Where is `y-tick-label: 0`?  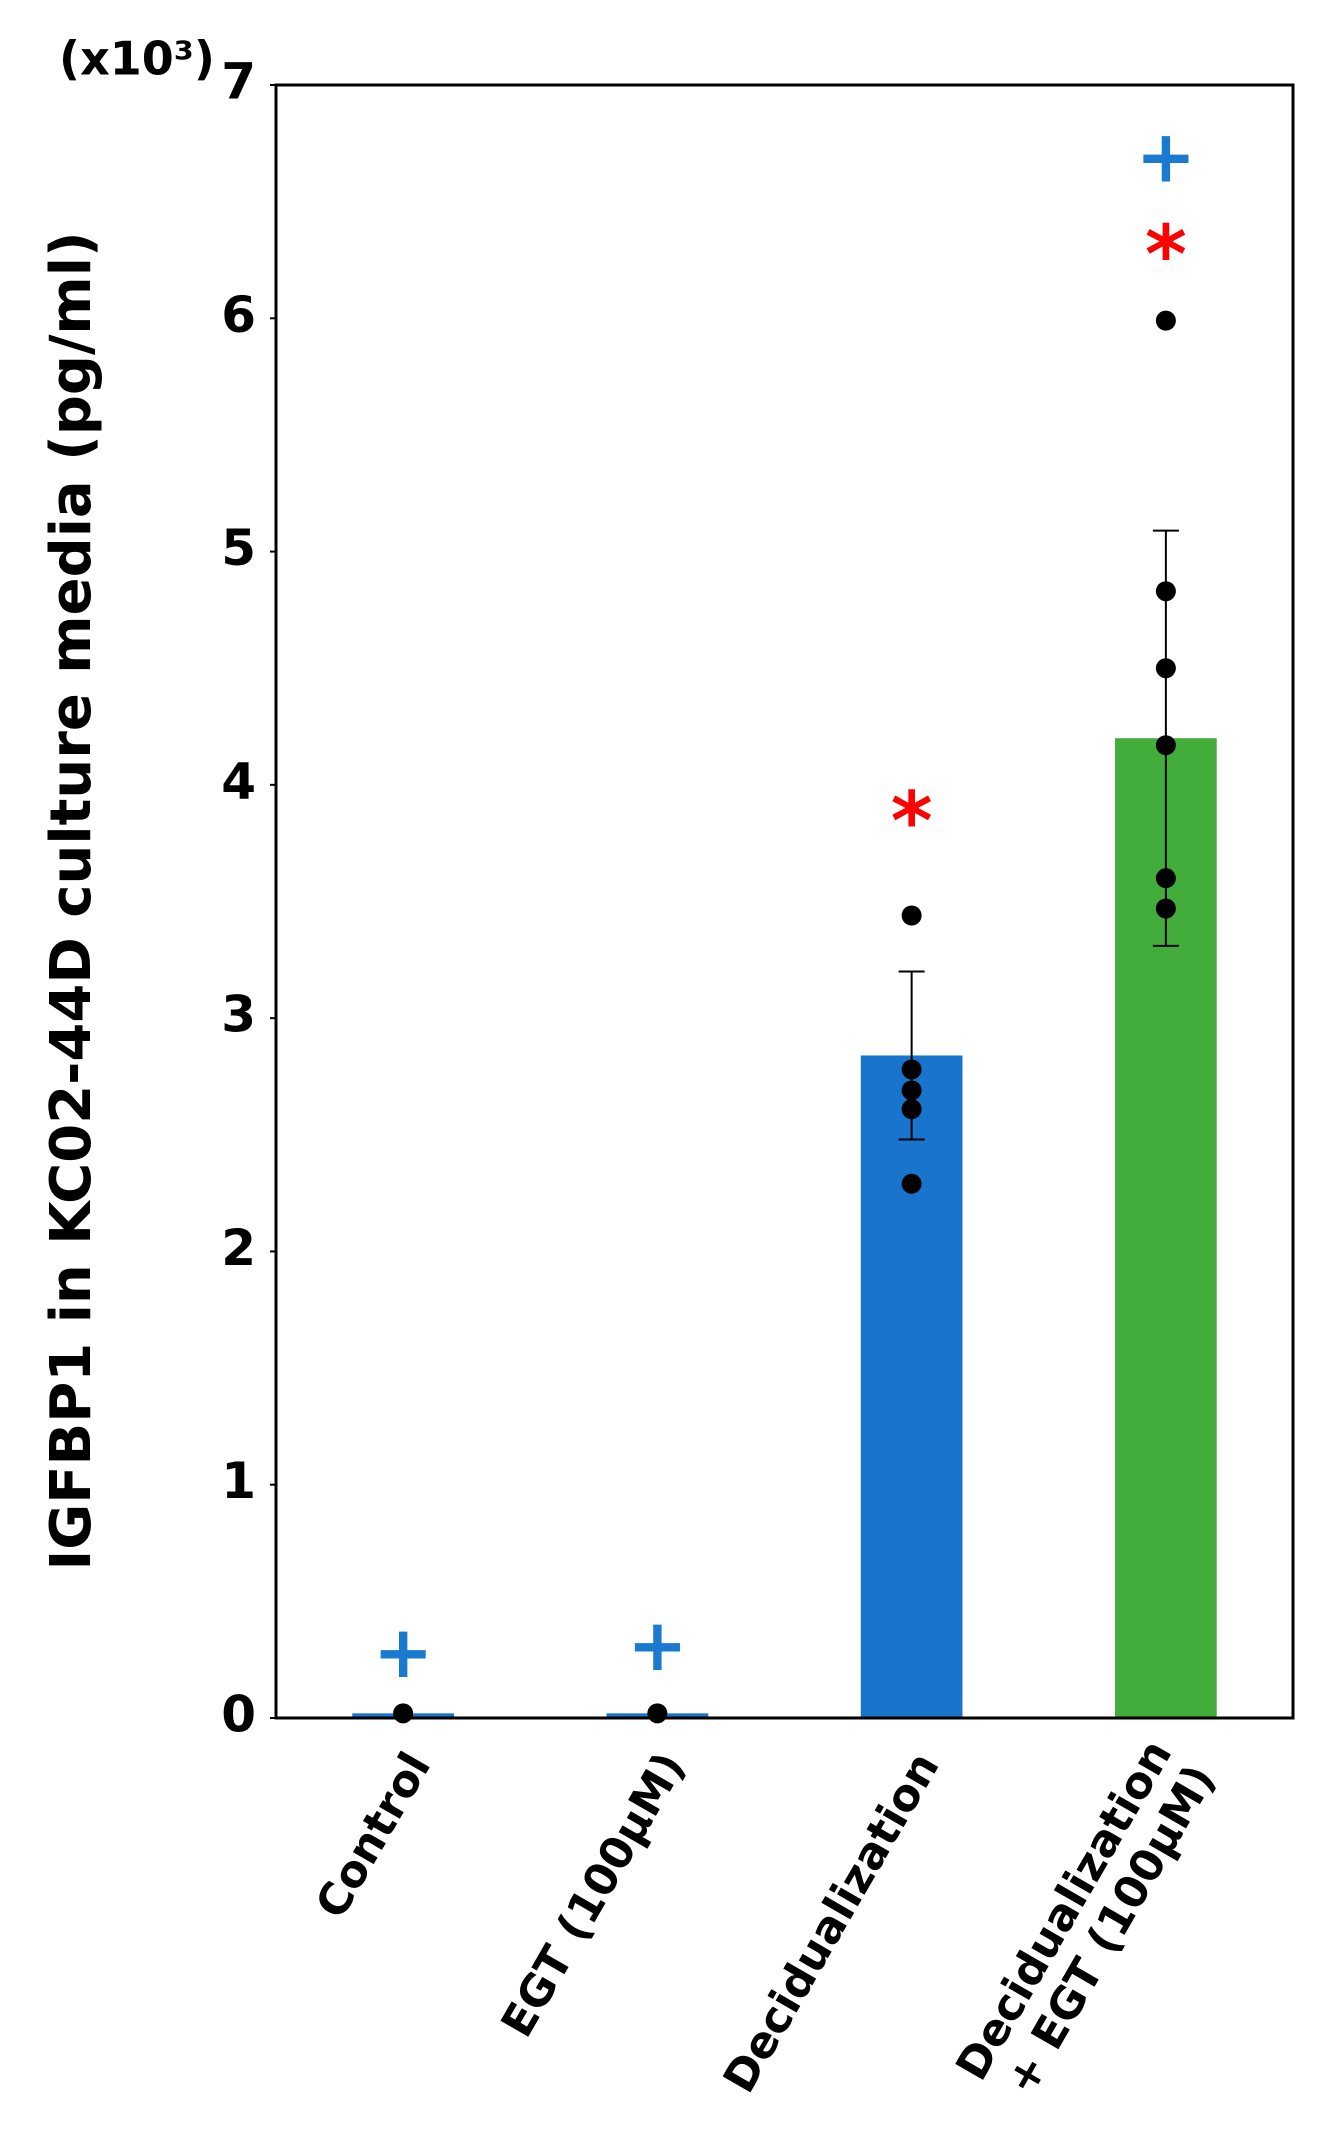
y-tick-label: 0 is located at coordinates (238, 1715).